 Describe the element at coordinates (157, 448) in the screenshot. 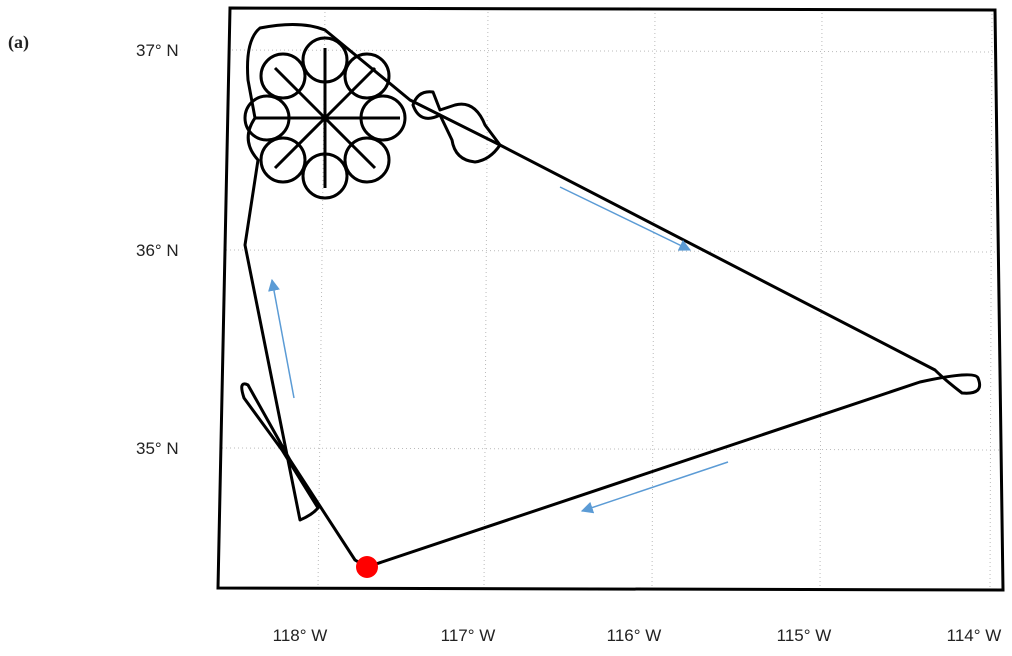

I see `lat-label: 35° N` at that location.